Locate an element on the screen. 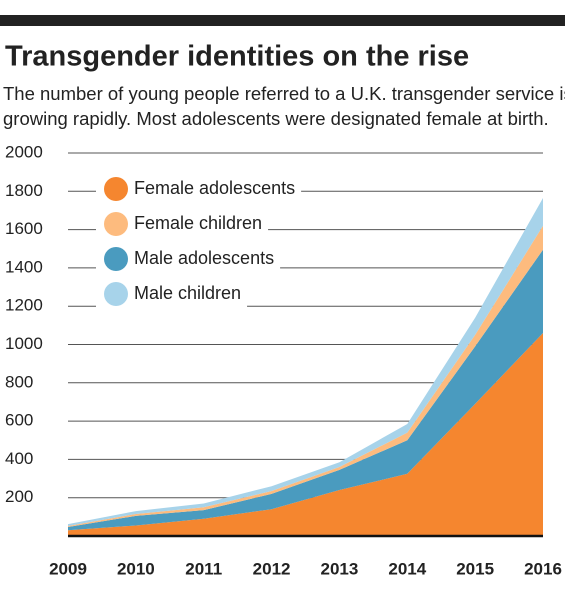  x-tick-label: 2012 is located at coordinates (272, 568).